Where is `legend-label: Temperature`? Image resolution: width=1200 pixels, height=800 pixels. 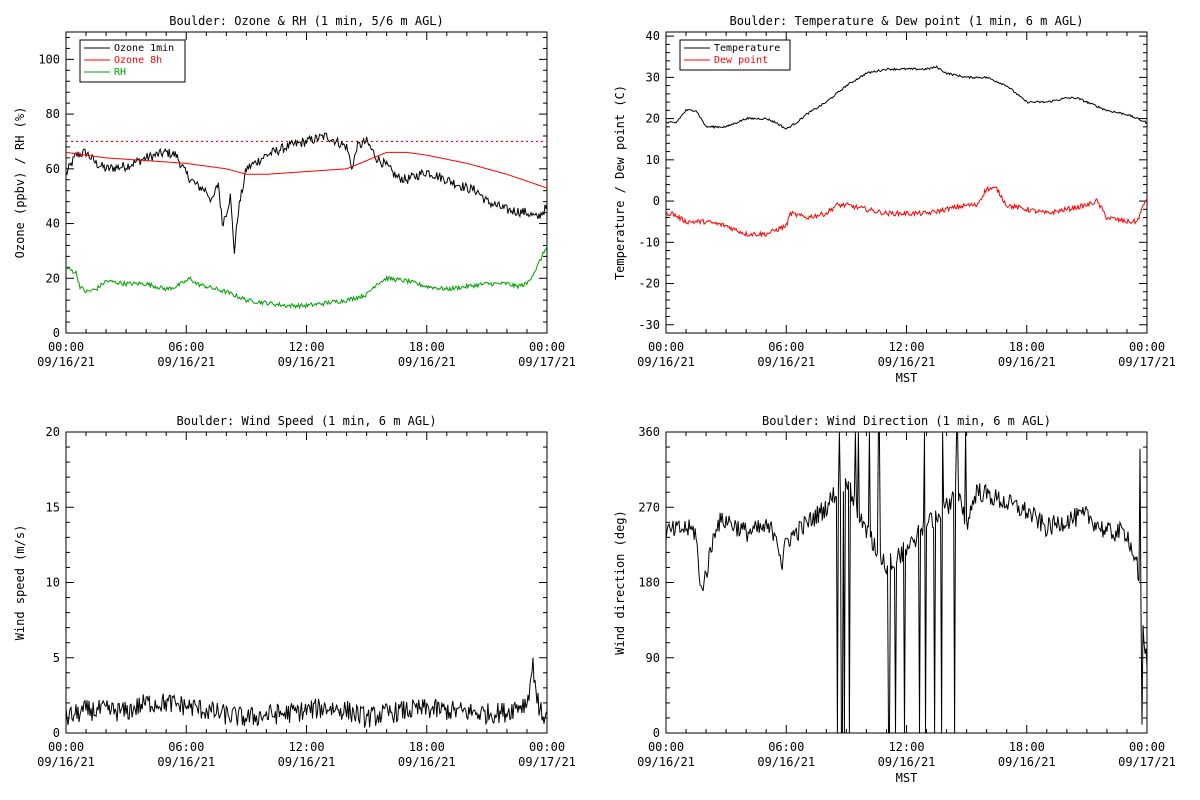 legend-label: Temperature is located at coordinates (747, 48).